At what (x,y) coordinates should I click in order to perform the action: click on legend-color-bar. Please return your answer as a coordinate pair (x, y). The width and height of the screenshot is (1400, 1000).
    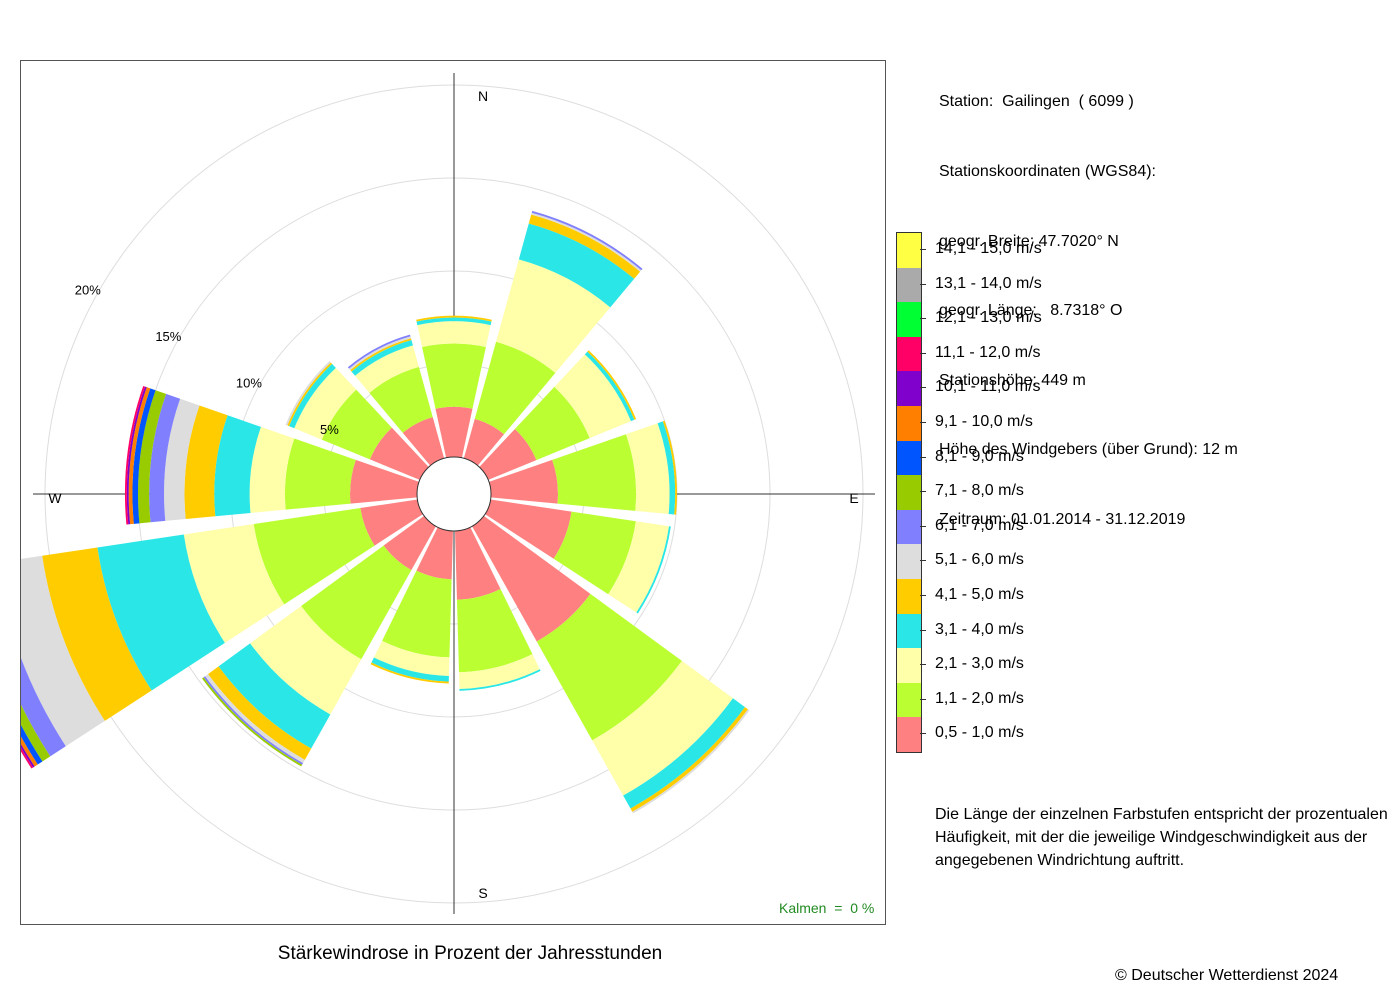
    Looking at the image, I should click on (909, 492).